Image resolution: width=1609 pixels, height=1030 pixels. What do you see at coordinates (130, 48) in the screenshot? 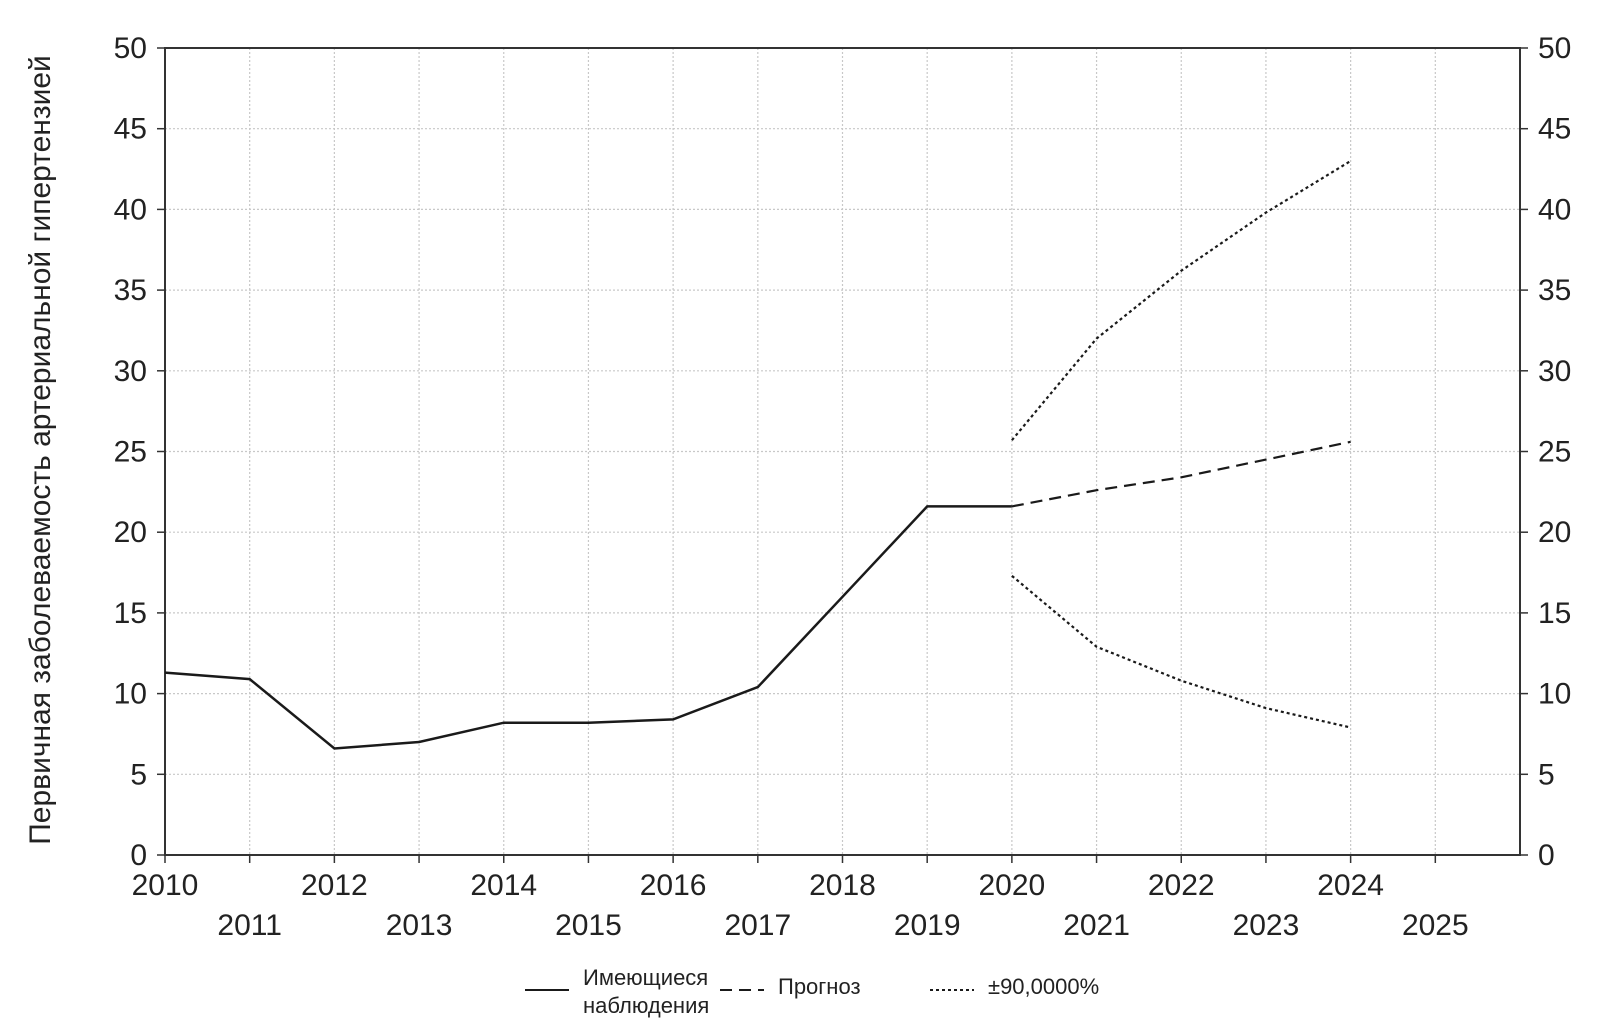
I see `y-tick-label-left: 50` at bounding box center [130, 48].